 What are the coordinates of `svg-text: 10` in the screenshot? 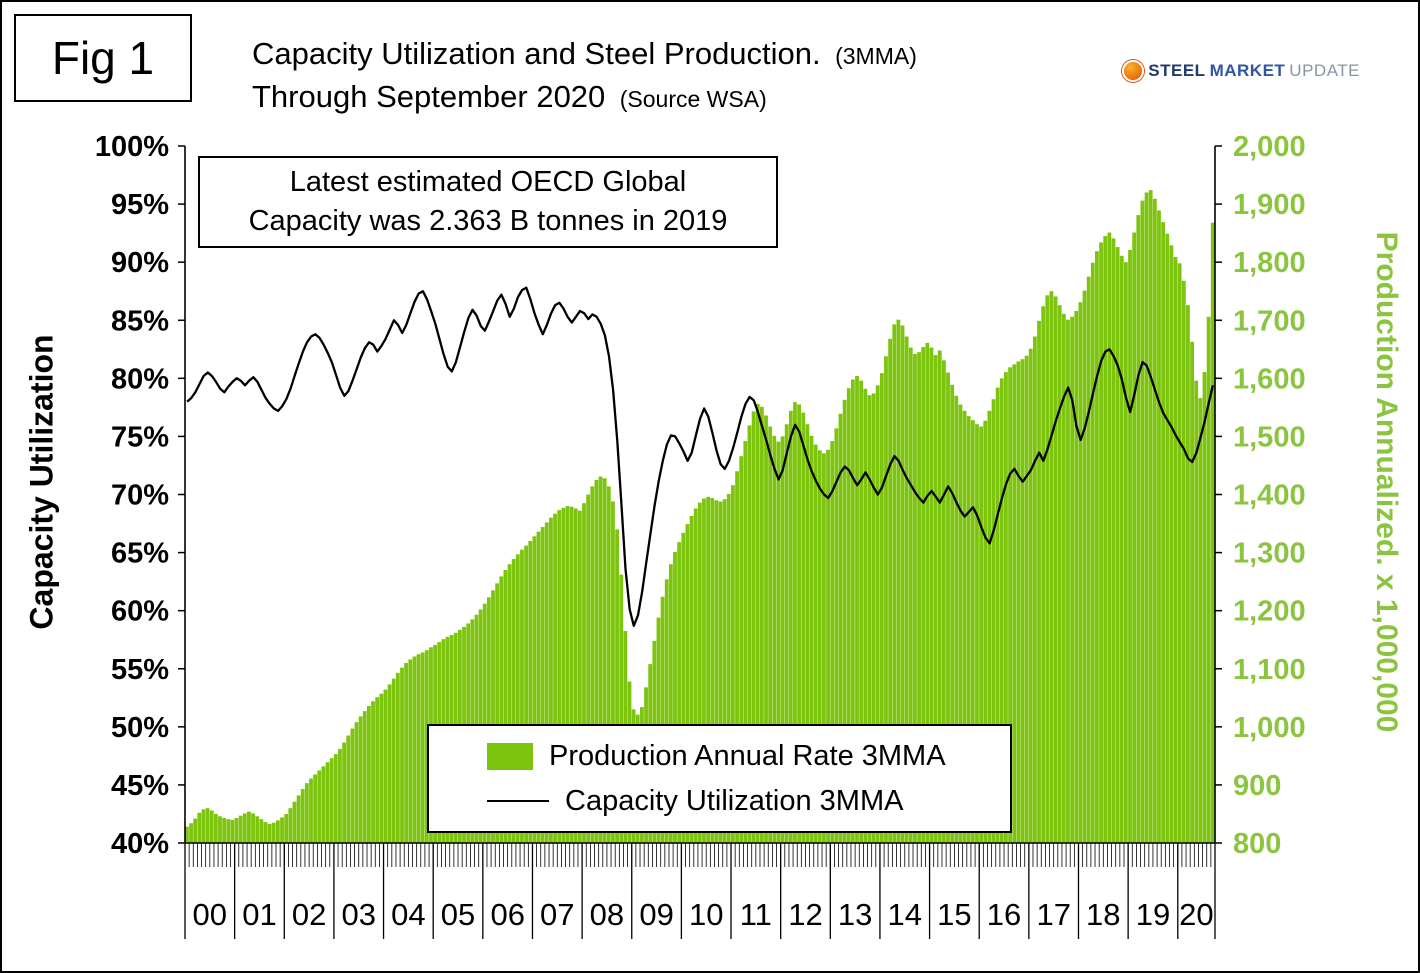 It's located at (706, 914).